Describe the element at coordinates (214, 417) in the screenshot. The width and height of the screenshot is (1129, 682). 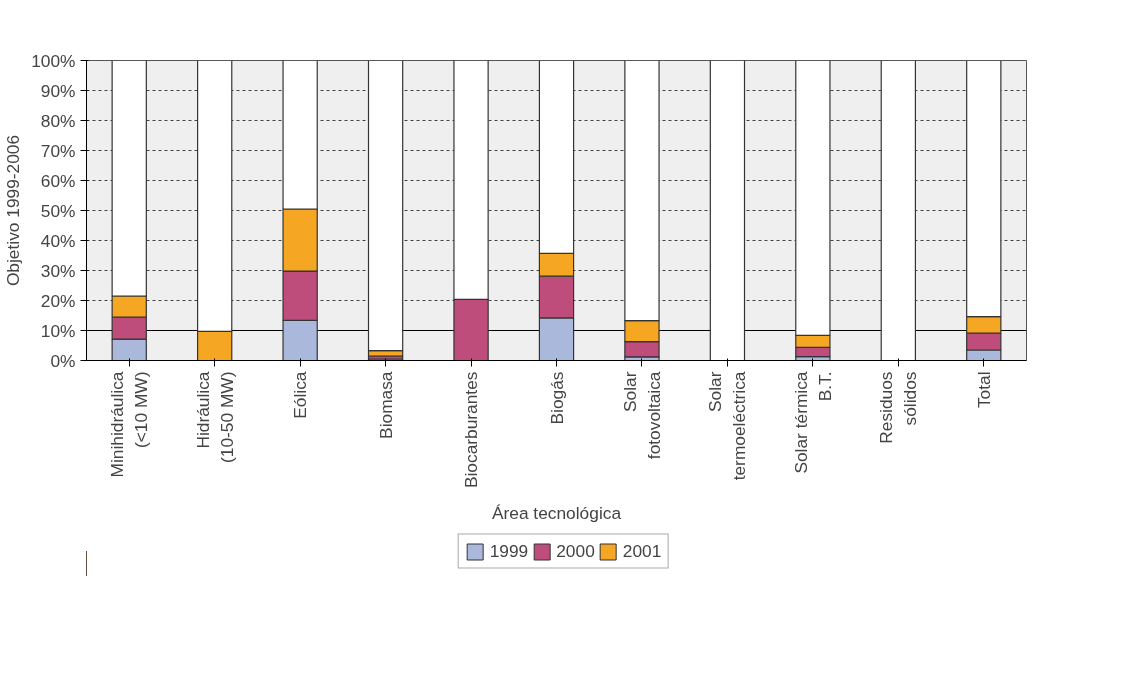
I see `x-tick-label: Hidráulica (10-50 MW)` at that location.